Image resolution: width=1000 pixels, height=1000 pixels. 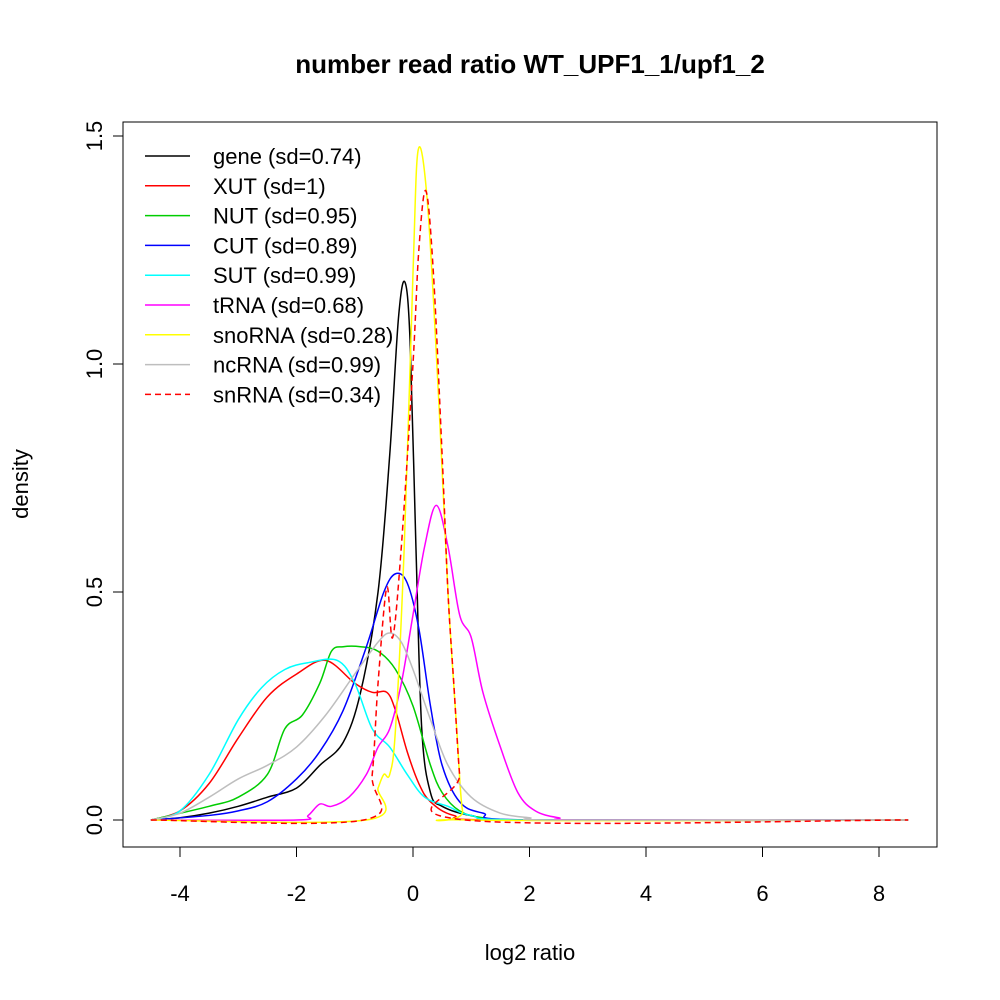 What do you see at coordinates (94, 592) in the screenshot?
I see `y-tick-label: 0.5` at bounding box center [94, 592].